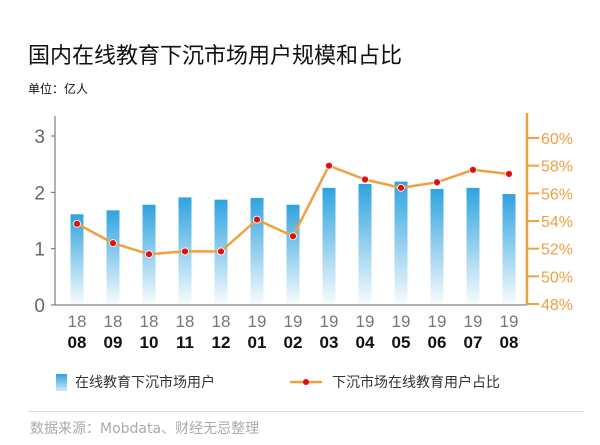 The image size is (600, 445). I want to click on unit-label: 单位：亿人, so click(58, 89).